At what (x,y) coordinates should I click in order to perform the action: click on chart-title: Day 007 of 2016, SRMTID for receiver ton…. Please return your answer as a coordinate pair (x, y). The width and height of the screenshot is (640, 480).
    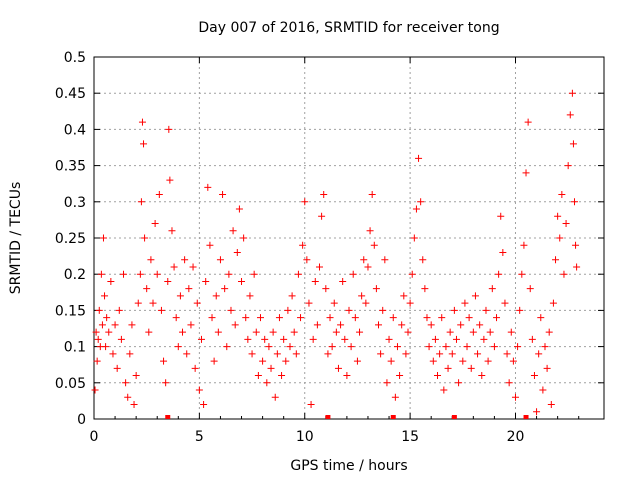
    Looking at the image, I should click on (348, 28).